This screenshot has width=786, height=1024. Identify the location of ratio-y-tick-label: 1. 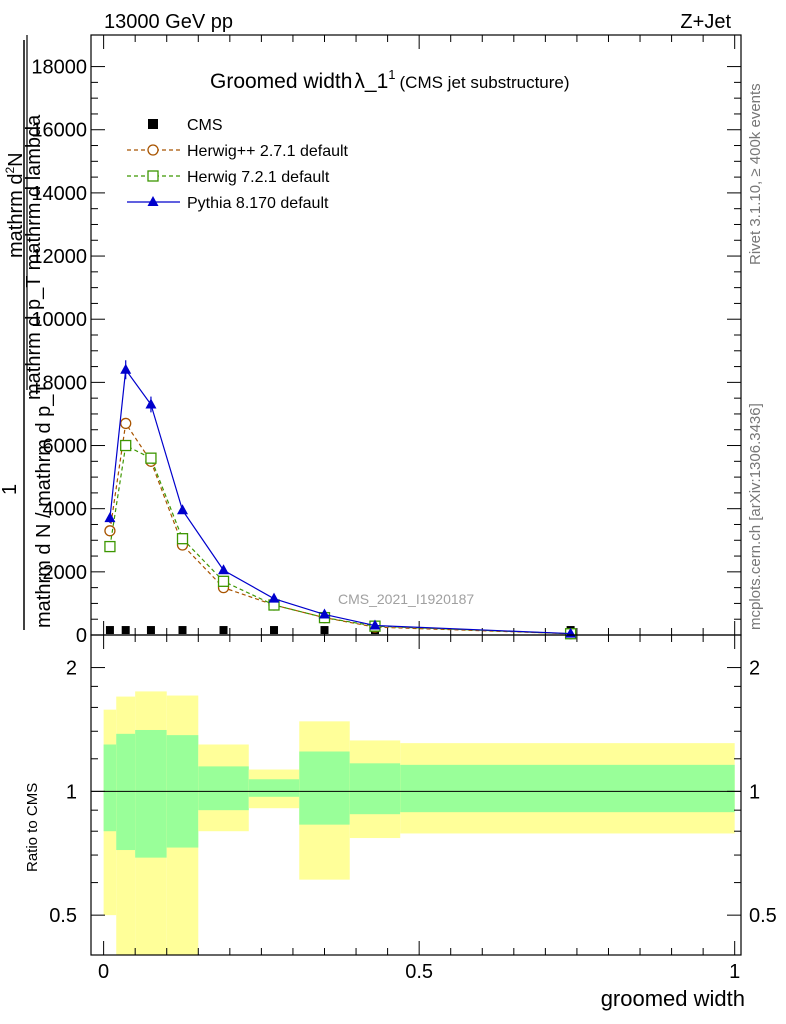
(71, 792).